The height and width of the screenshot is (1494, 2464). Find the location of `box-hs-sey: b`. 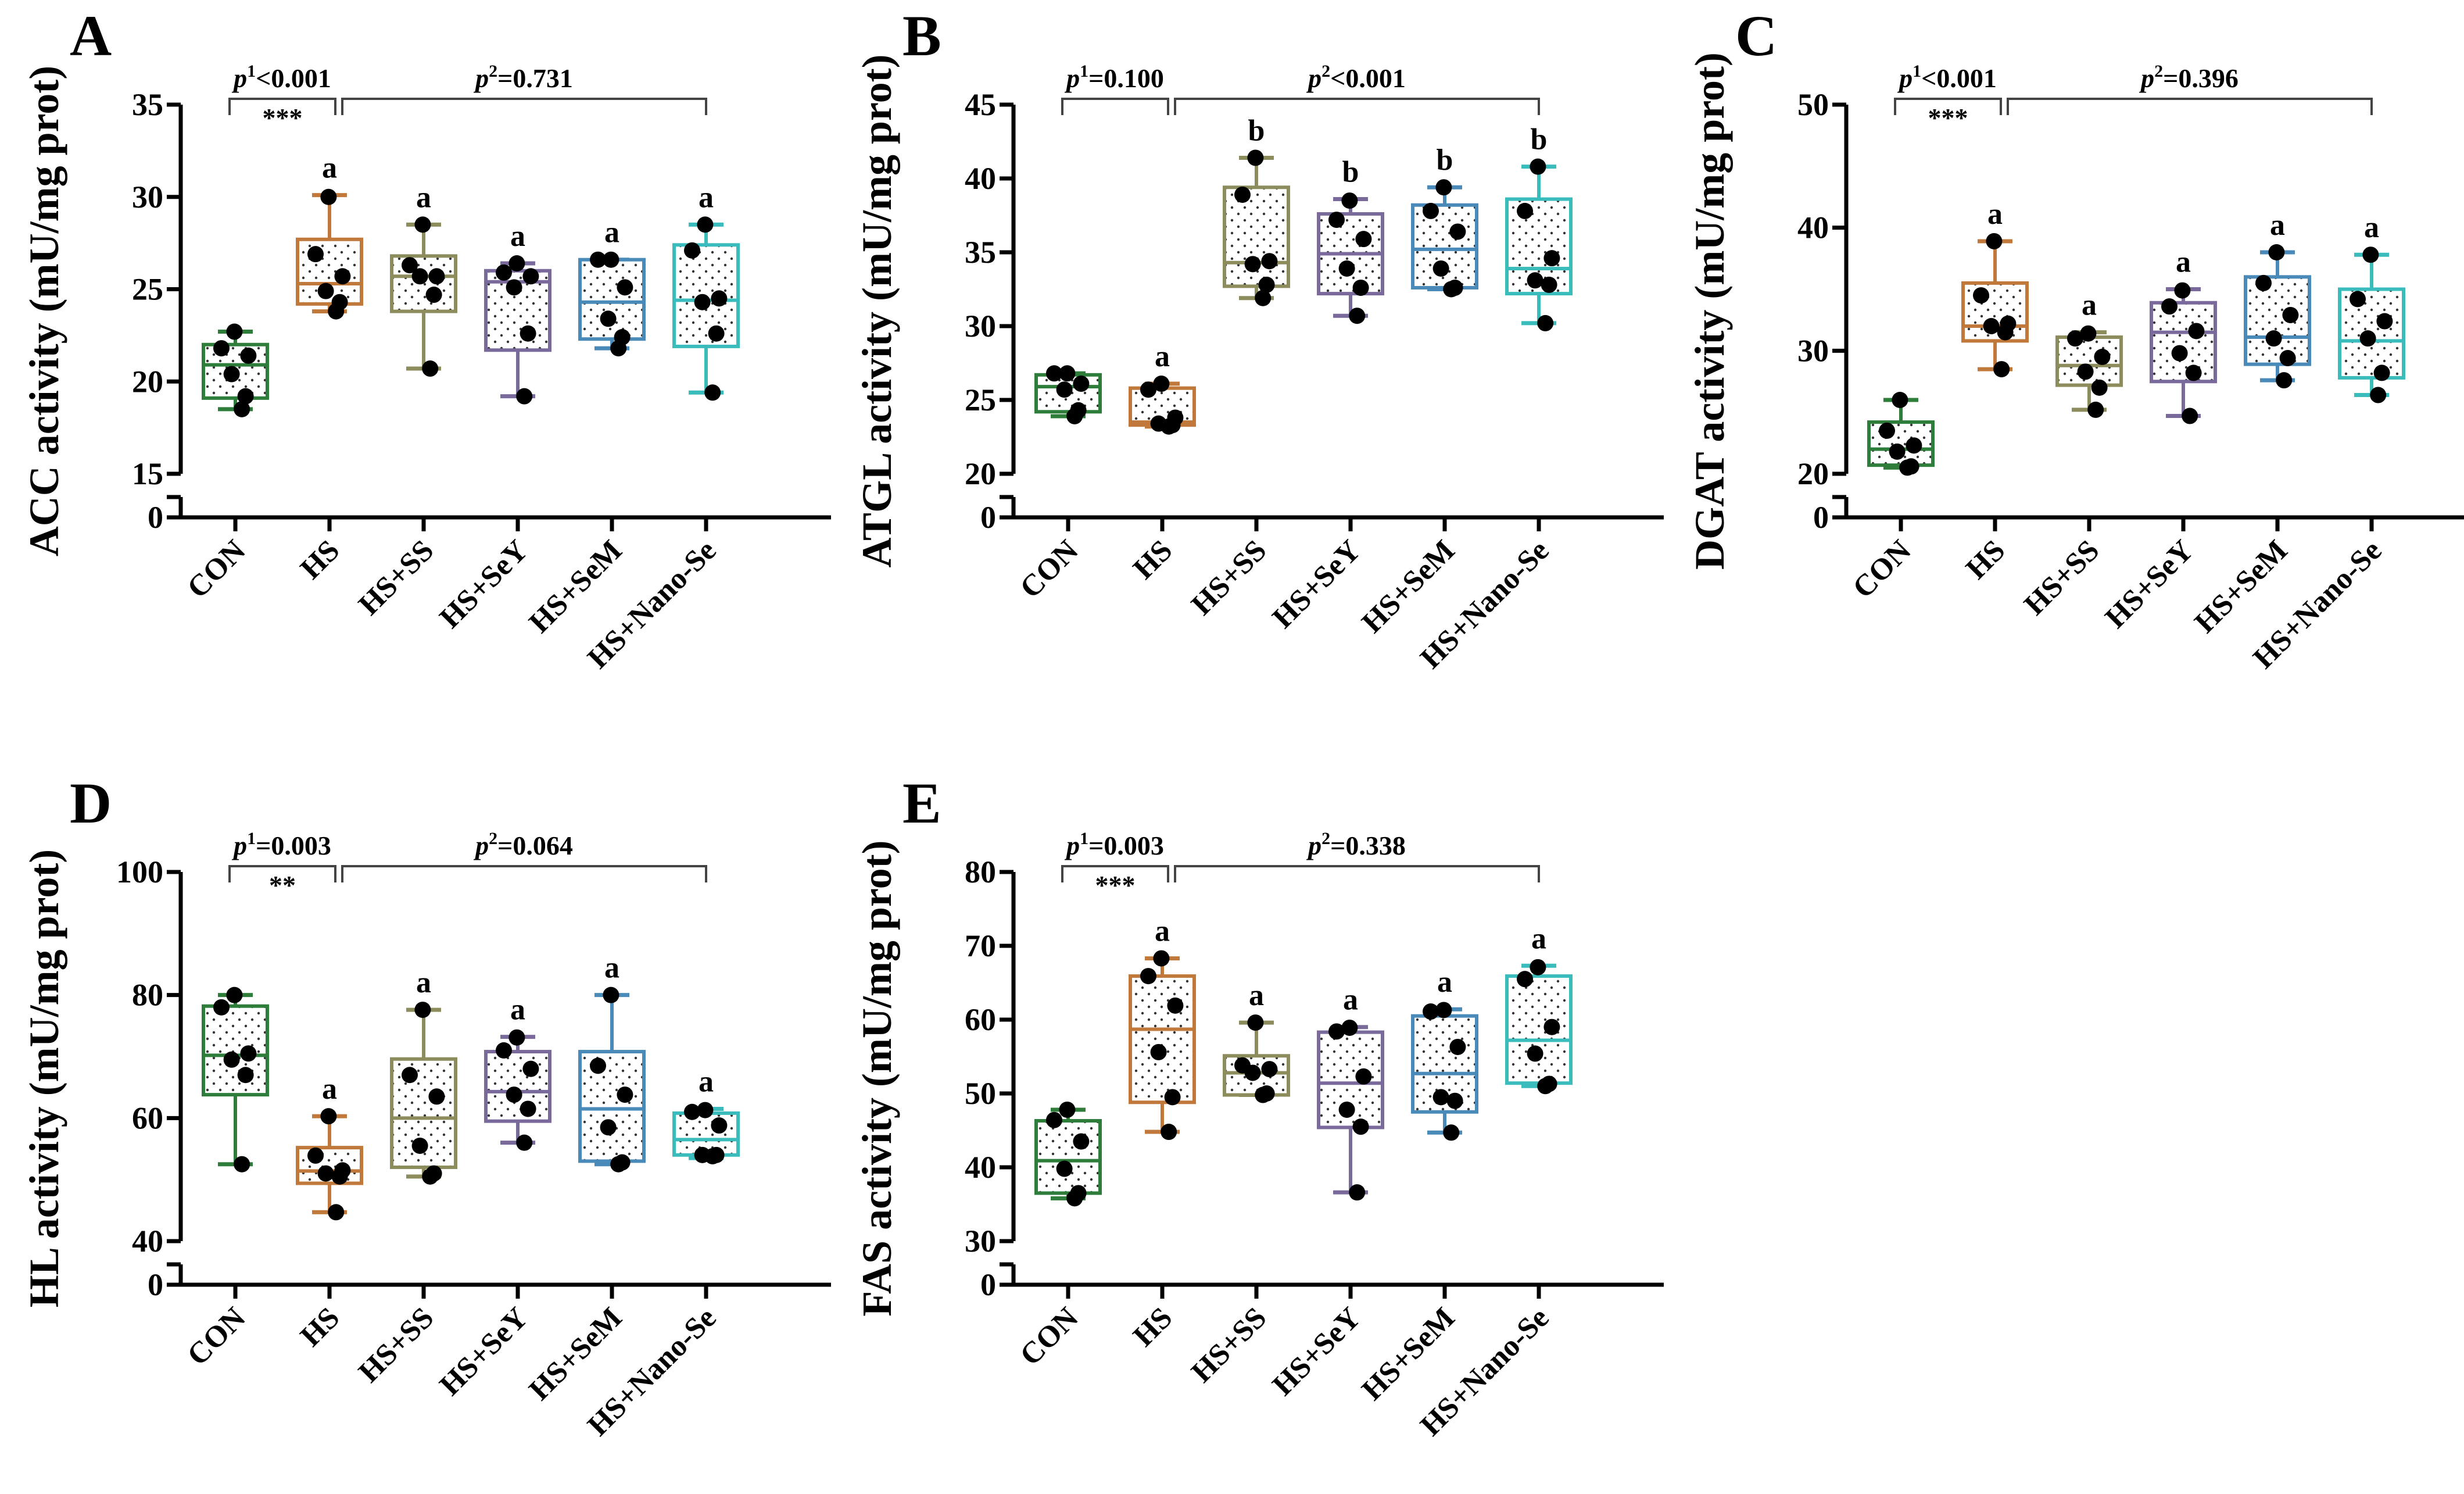

box-hs-sey: b is located at coordinates (1350, 240).